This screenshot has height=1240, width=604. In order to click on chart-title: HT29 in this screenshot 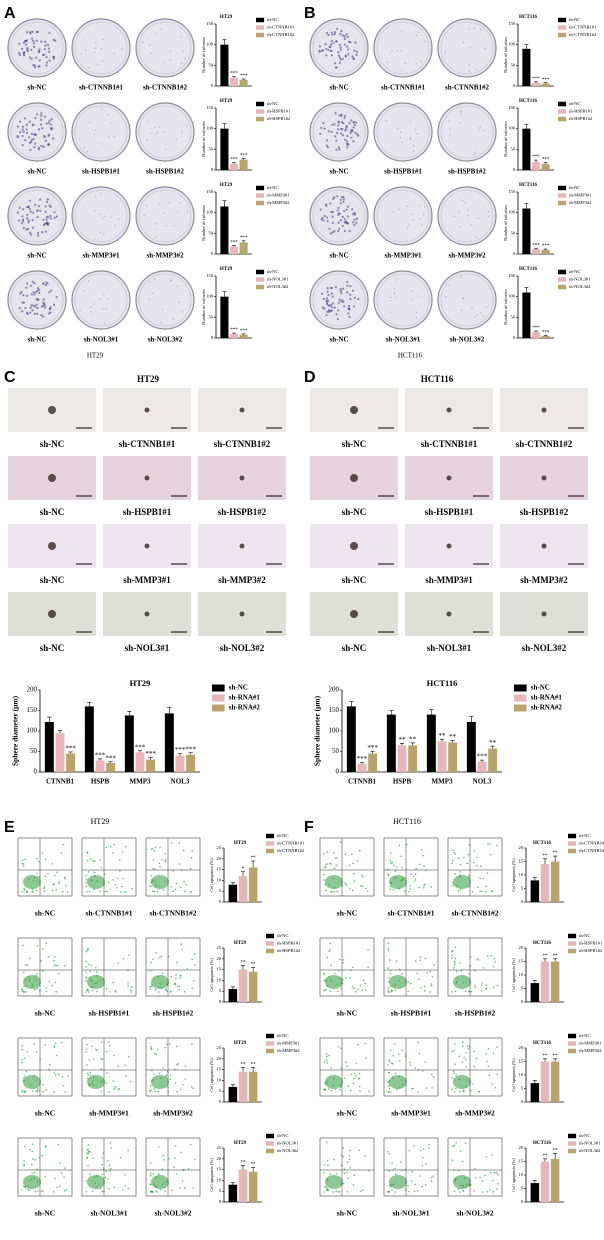, I will do `click(226, 269)`.